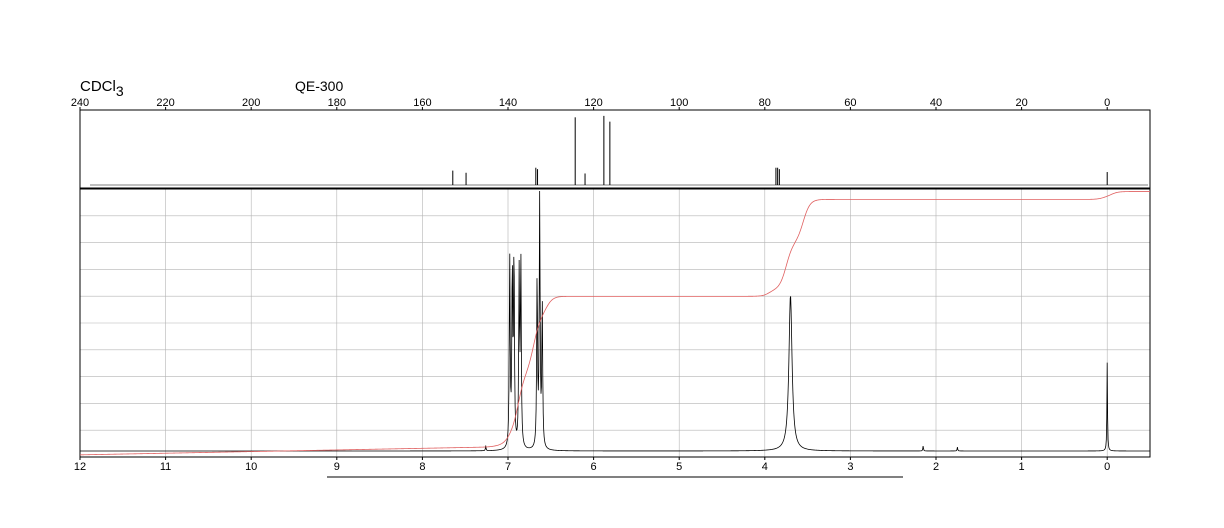  I want to click on h1-tick-label: 5, so click(679, 467).